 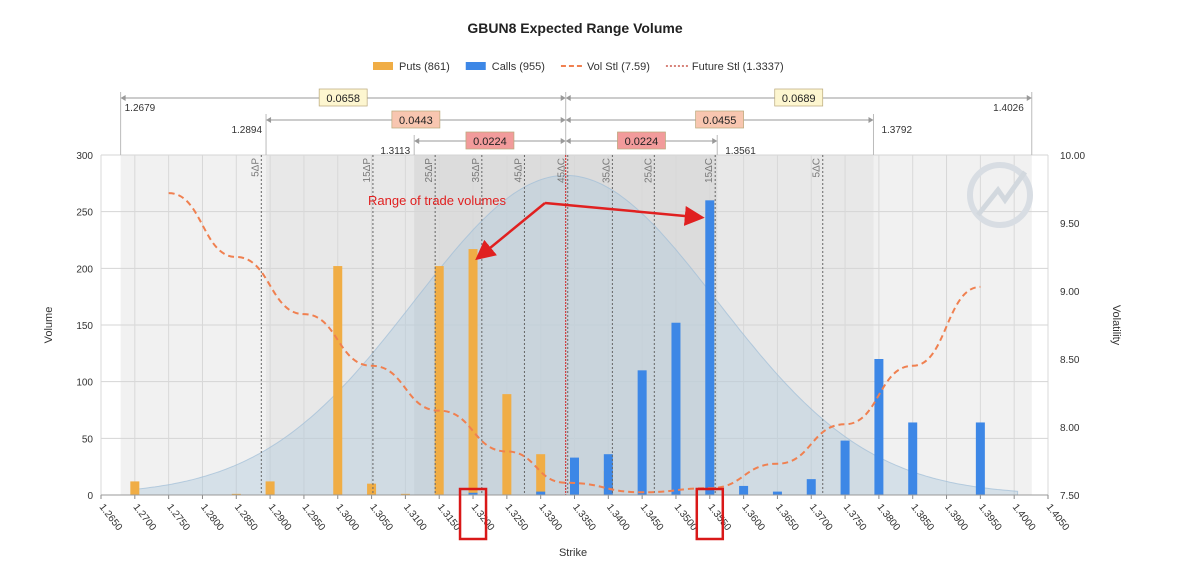 I want to click on range-width-label: 0.0443, so click(x=416, y=121).